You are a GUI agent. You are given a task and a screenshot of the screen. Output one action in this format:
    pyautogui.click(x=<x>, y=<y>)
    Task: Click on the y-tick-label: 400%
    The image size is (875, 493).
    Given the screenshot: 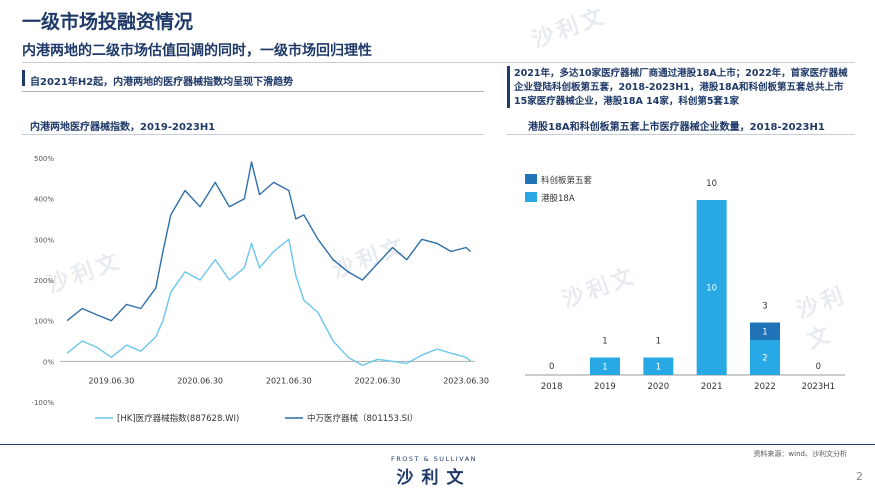 What is the action you would take?
    pyautogui.click(x=44, y=200)
    